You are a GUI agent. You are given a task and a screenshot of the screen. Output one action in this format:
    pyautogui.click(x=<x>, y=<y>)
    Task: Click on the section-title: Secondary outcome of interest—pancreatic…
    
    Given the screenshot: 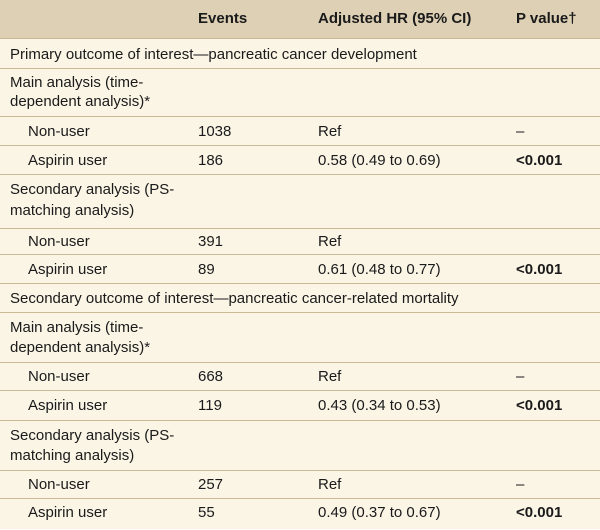 What is the action you would take?
    pyautogui.click(x=234, y=298)
    